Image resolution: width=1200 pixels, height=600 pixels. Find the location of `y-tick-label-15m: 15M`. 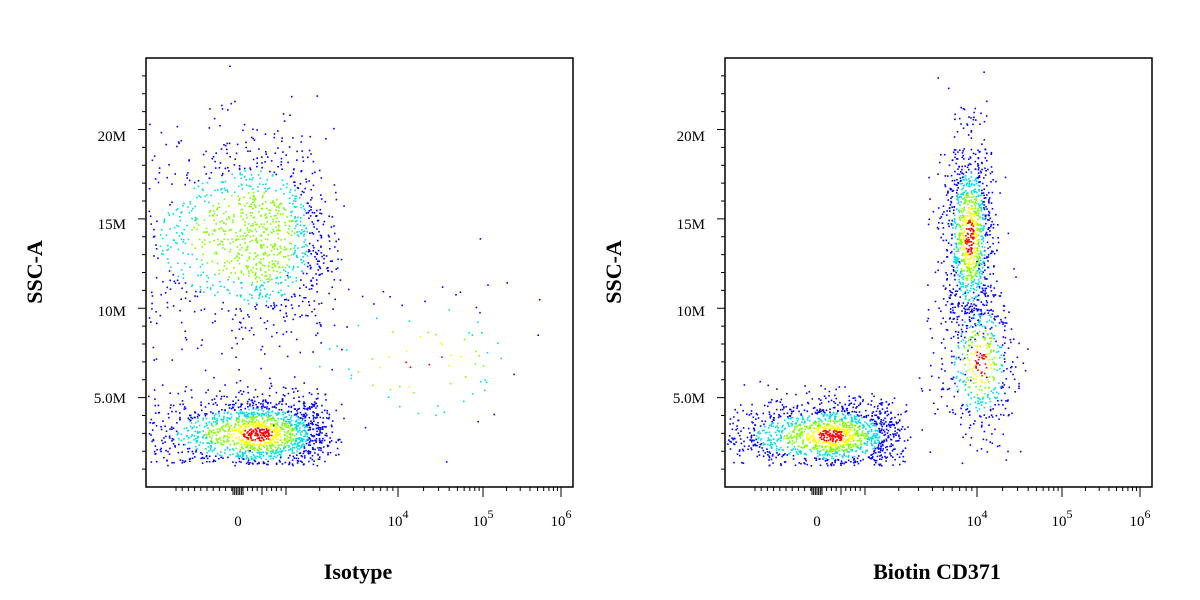

y-tick-label-15m: 15M is located at coordinates (112, 225).